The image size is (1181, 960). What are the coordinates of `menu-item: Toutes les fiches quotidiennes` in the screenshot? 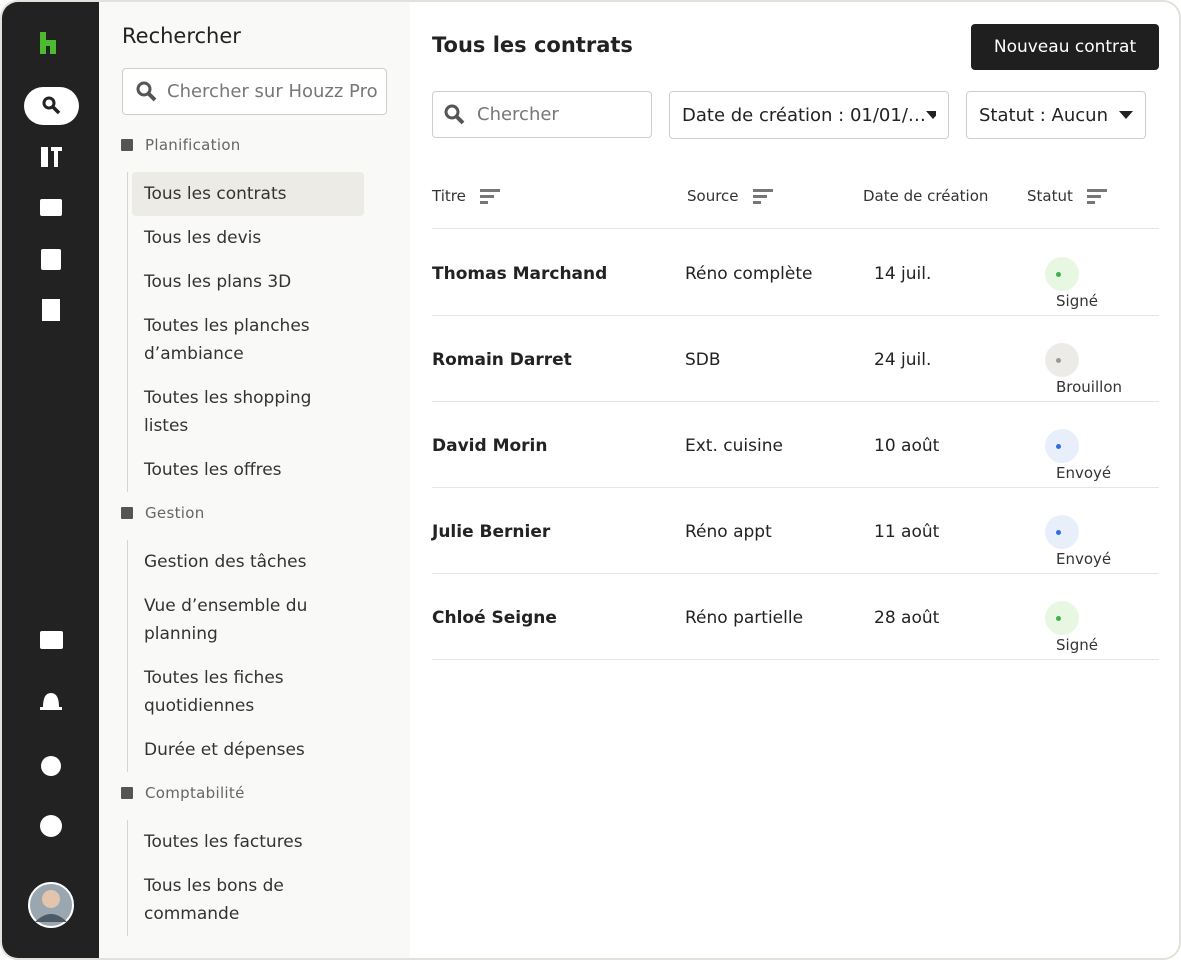 It's located at (214, 692).